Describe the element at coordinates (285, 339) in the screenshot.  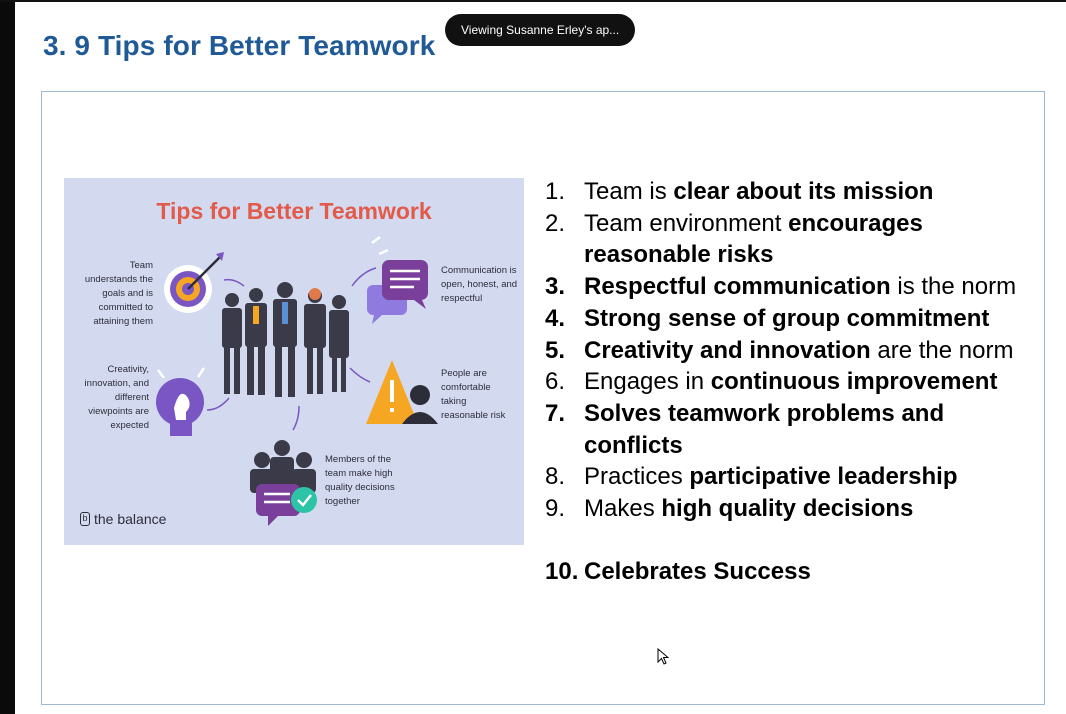
I see `team-people-icon` at that location.